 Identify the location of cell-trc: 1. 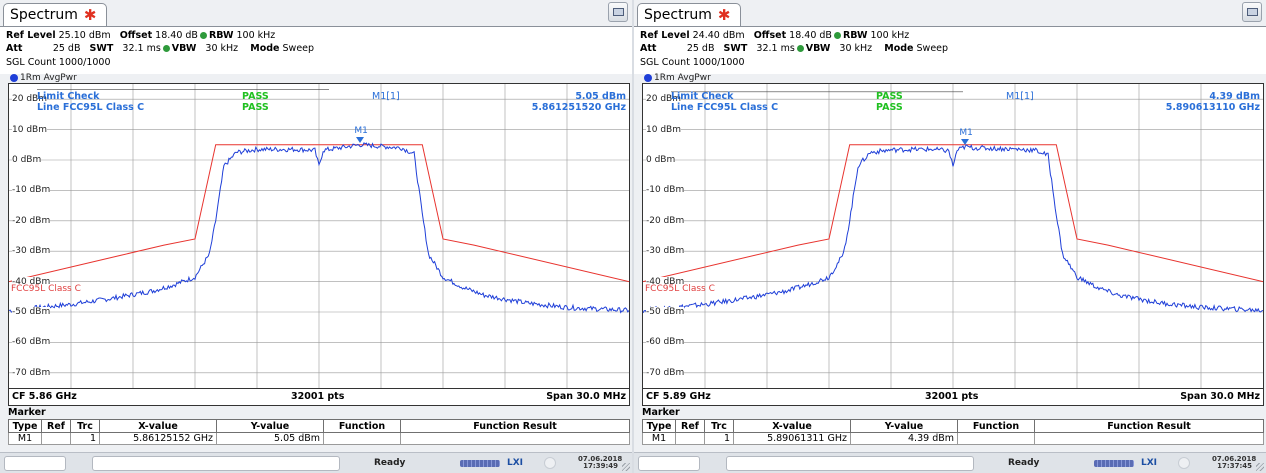
(85, 438).